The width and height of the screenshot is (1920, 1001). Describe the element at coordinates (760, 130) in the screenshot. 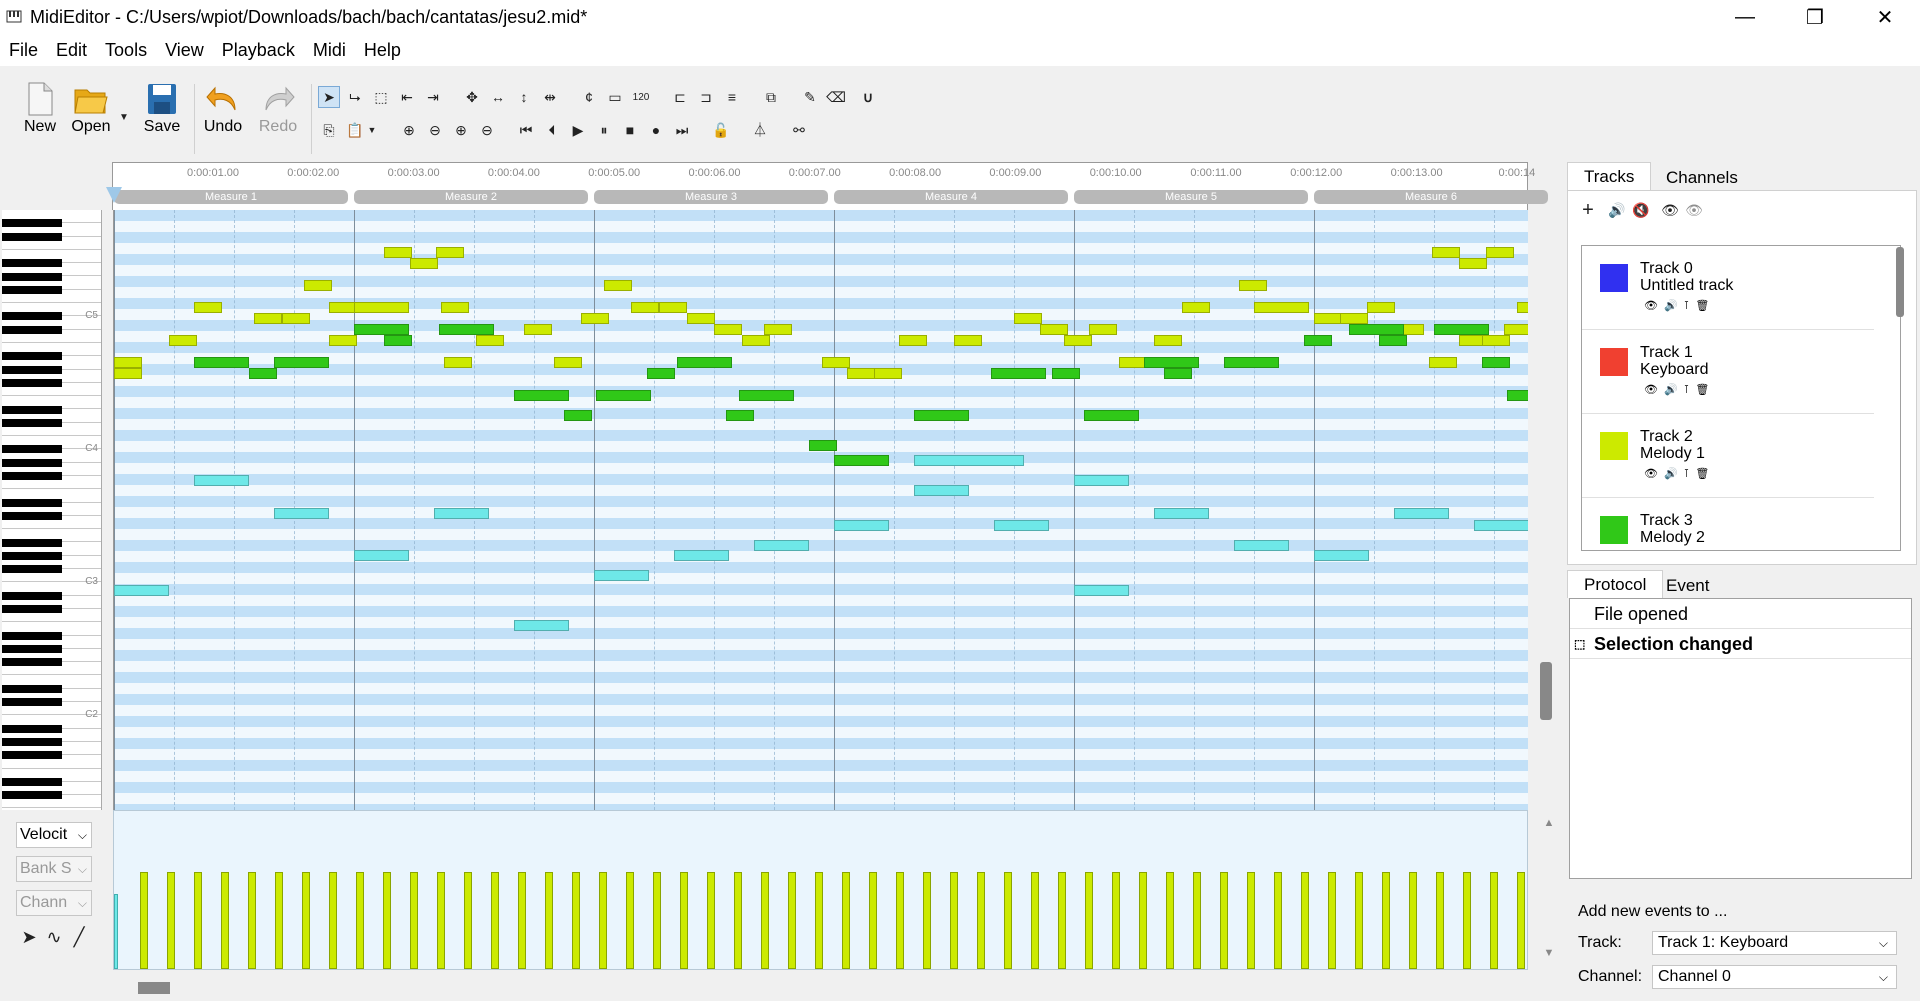

I see `metronome-icon: ⏃` at that location.